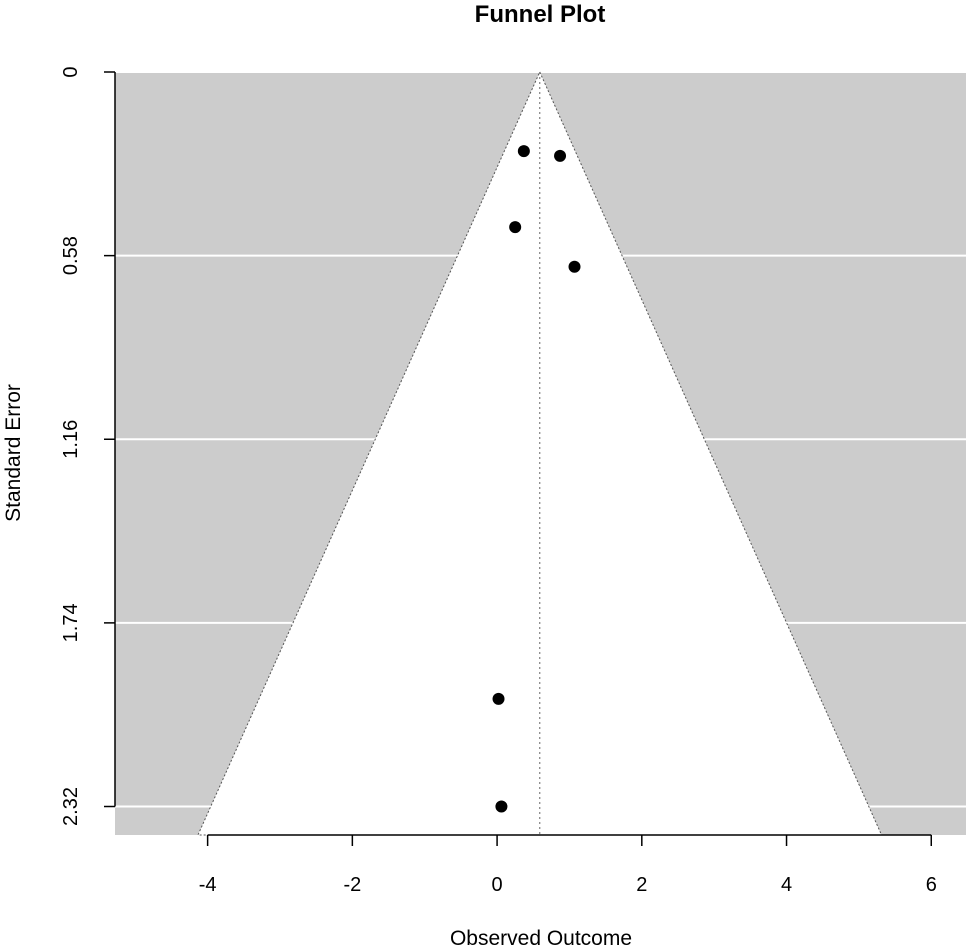  Describe the element at coordinates (71, 71) in the screenshot. I see `y-tick-label: 0` at that location.